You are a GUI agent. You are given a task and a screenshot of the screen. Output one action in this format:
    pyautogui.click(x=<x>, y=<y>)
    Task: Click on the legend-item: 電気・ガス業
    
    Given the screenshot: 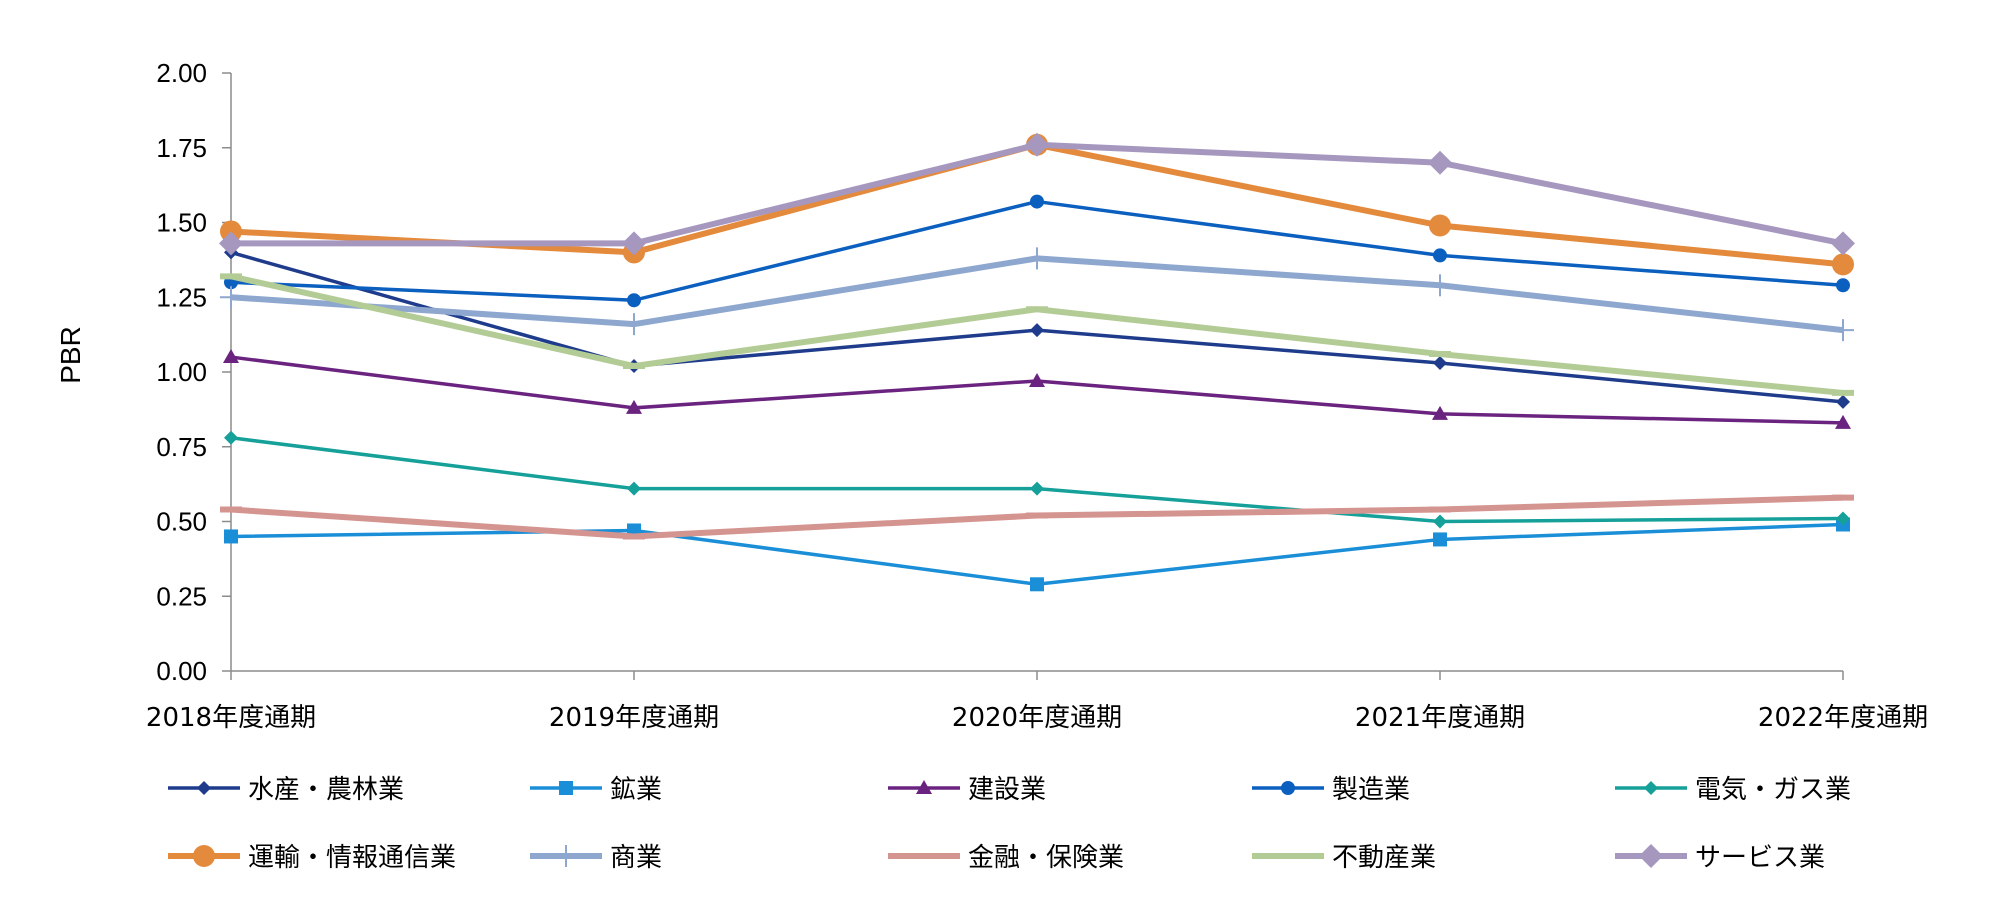 What is the action you would take?
    pyautogui.click(x=1733, y=790)
    